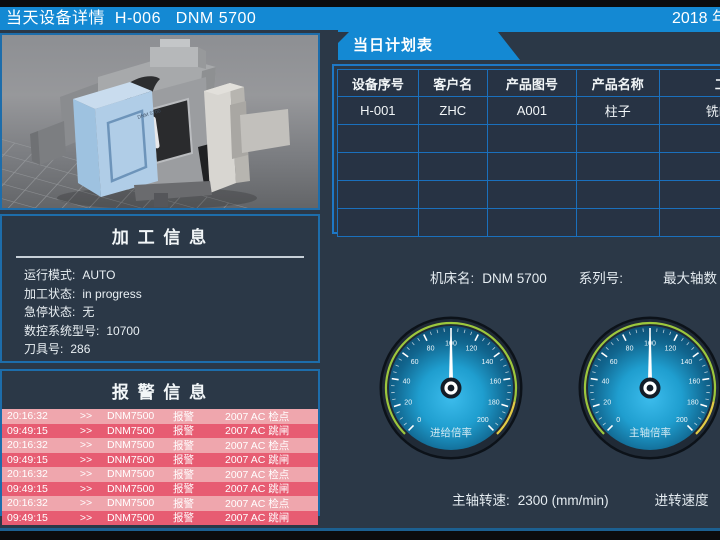 The image size is (720, 540). What do you see at coordinates (649, 388) in the screenshot?
I see `spindle-override-gauge: 020406080100120140160180200主轴倍率` at bounding box center [649, 388].